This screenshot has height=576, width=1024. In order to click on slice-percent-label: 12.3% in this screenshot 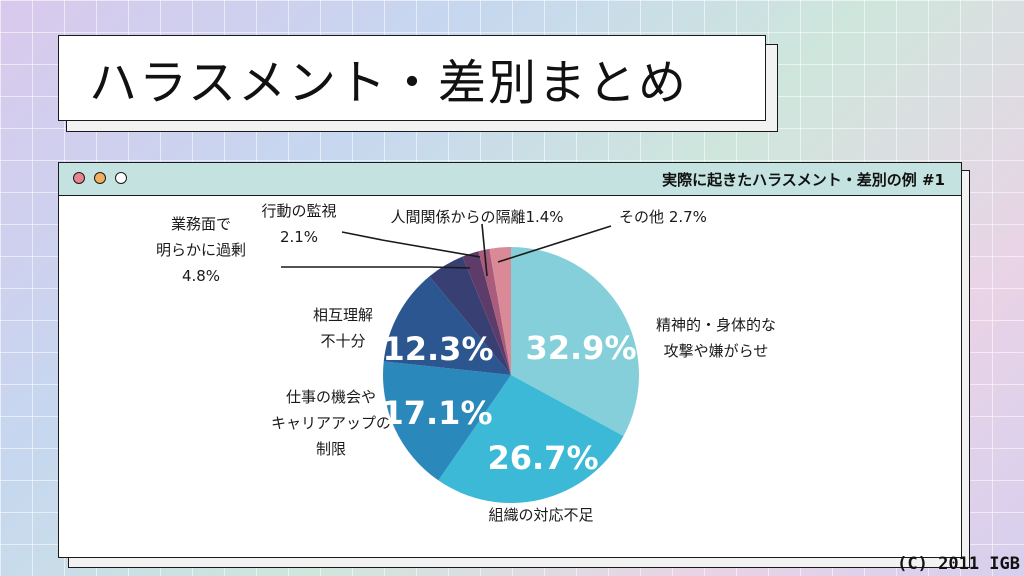, I will do `click(437, 349)`.